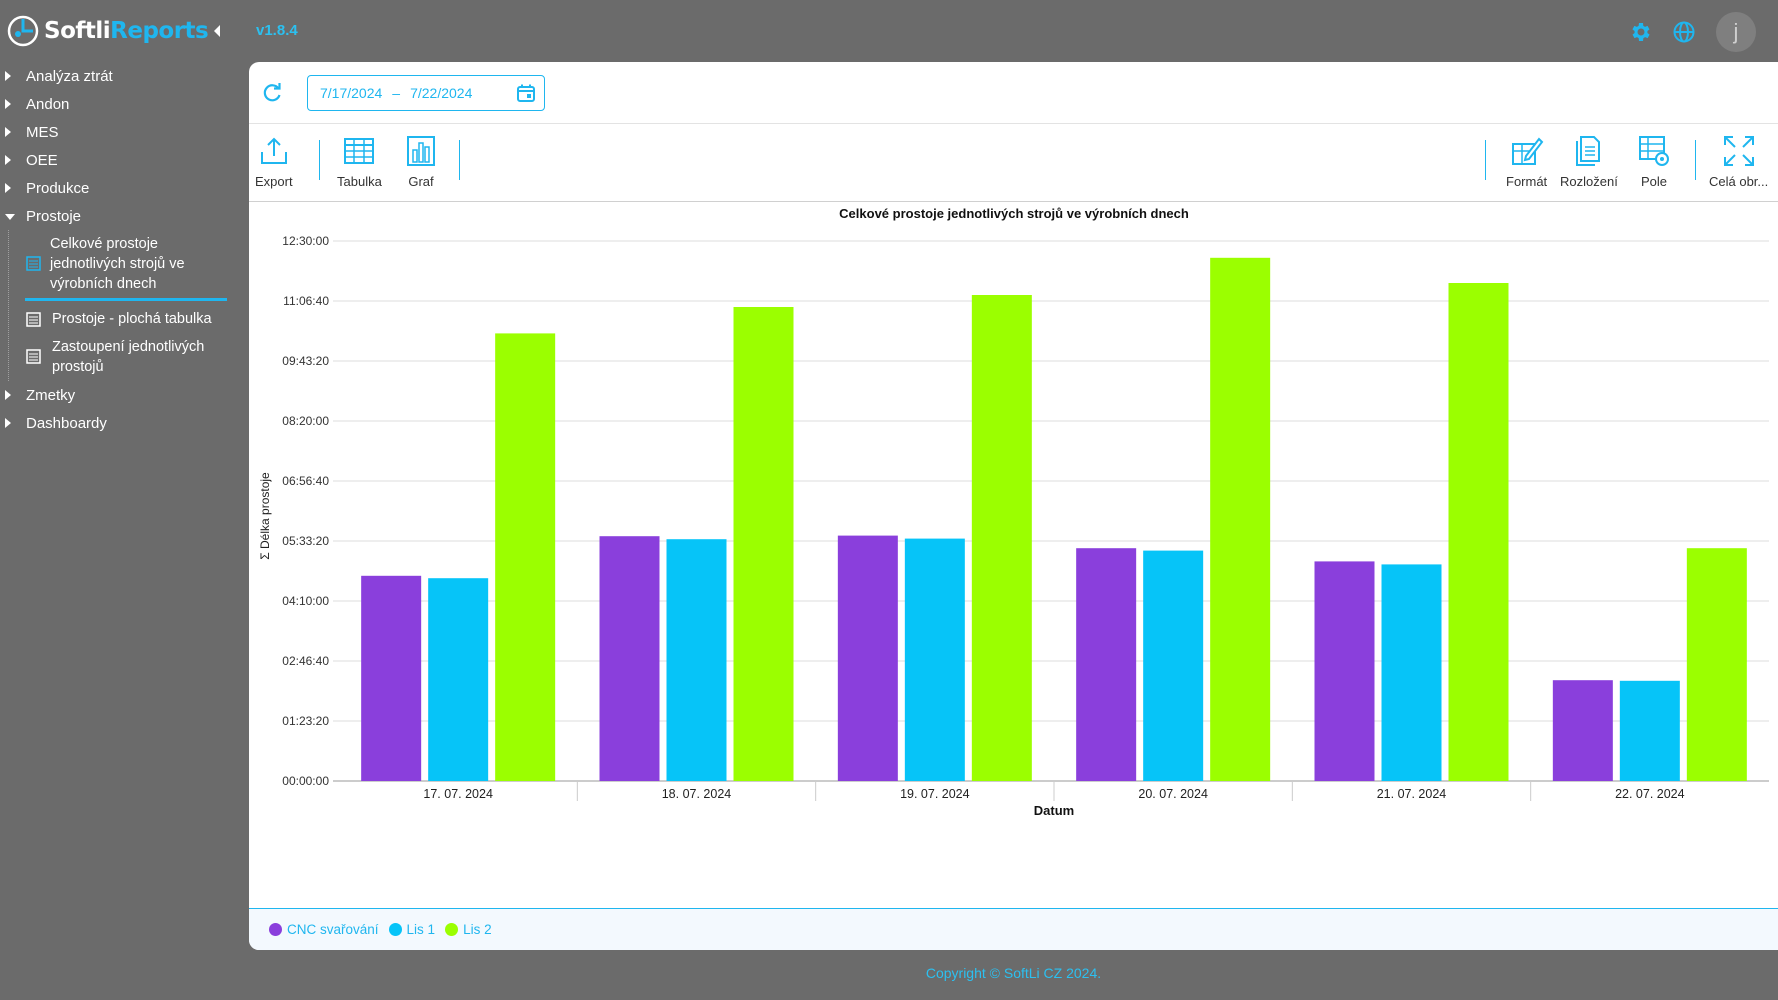 The image size is (1778, 1000). I want to click on chart-legend: CNC svařování Lis 1 Lis 2, so click(1013, 929).